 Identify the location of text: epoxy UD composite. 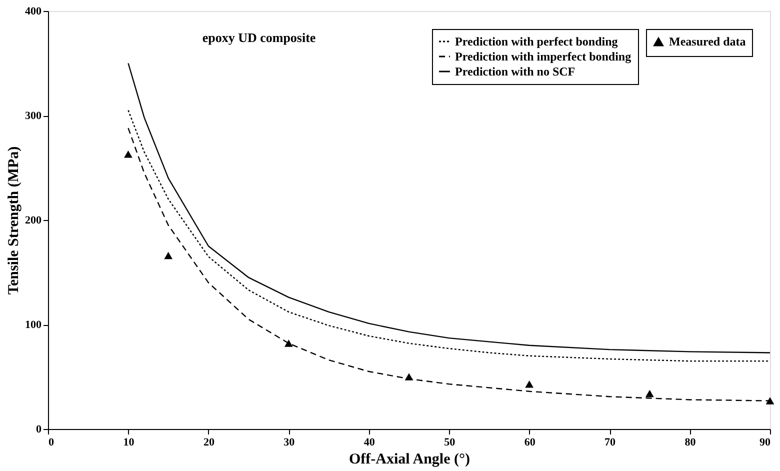
(259, 37).